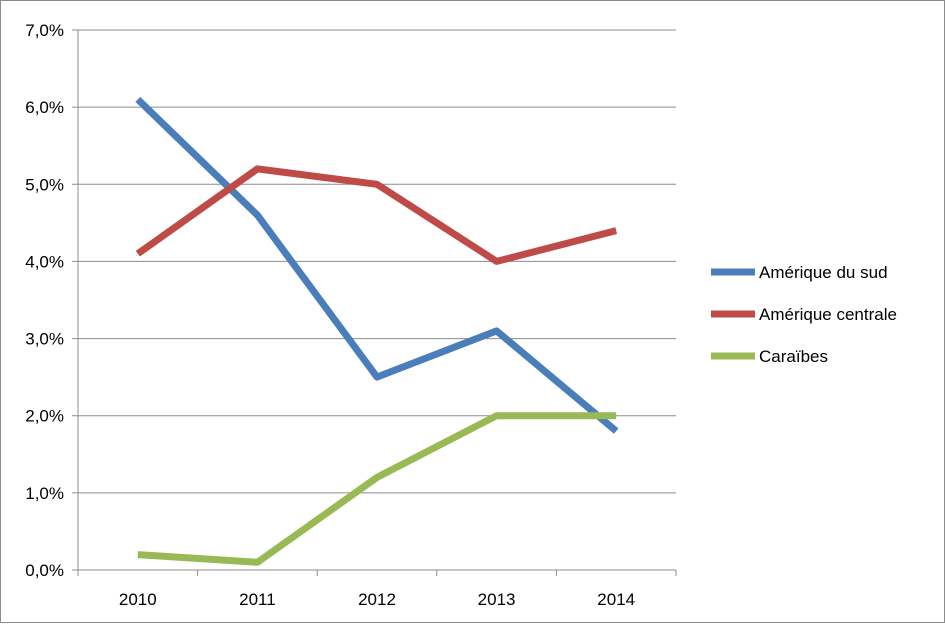 The width and height of the screenshot is (945, 624). I want to click on x-tick-label: 2012, so click(377, 599).